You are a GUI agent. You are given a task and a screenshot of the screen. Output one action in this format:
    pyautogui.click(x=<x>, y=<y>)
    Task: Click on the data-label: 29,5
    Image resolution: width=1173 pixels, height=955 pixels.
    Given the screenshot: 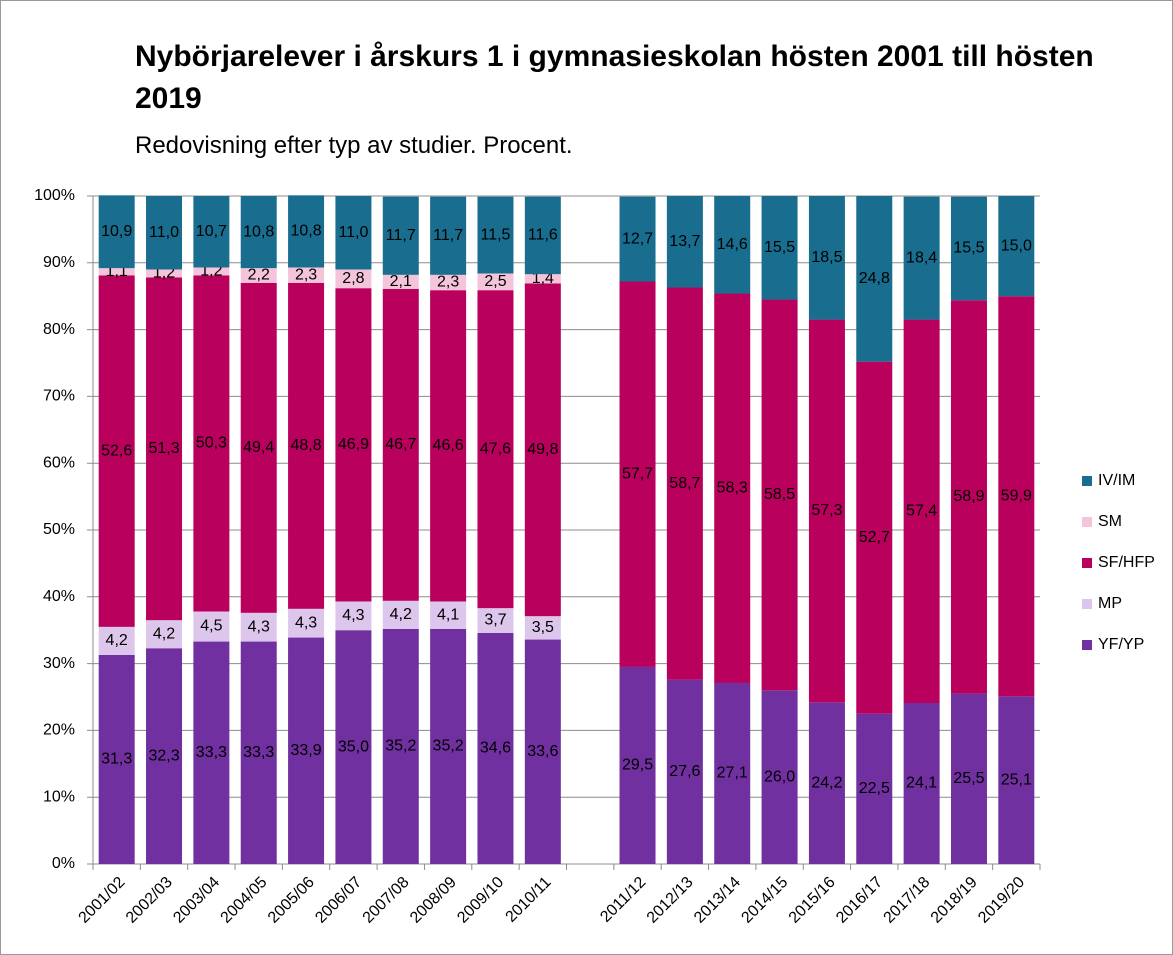 What is the action you would take?
    pyautogui.click(x=637, y=765)
    